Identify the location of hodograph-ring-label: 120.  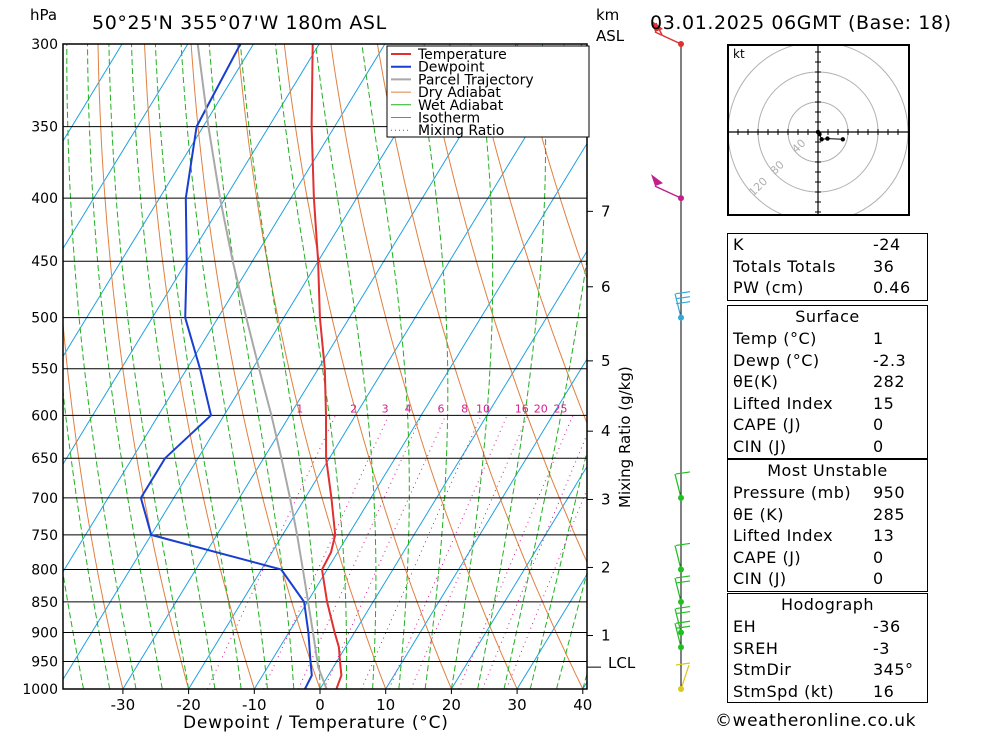
(758, 187).